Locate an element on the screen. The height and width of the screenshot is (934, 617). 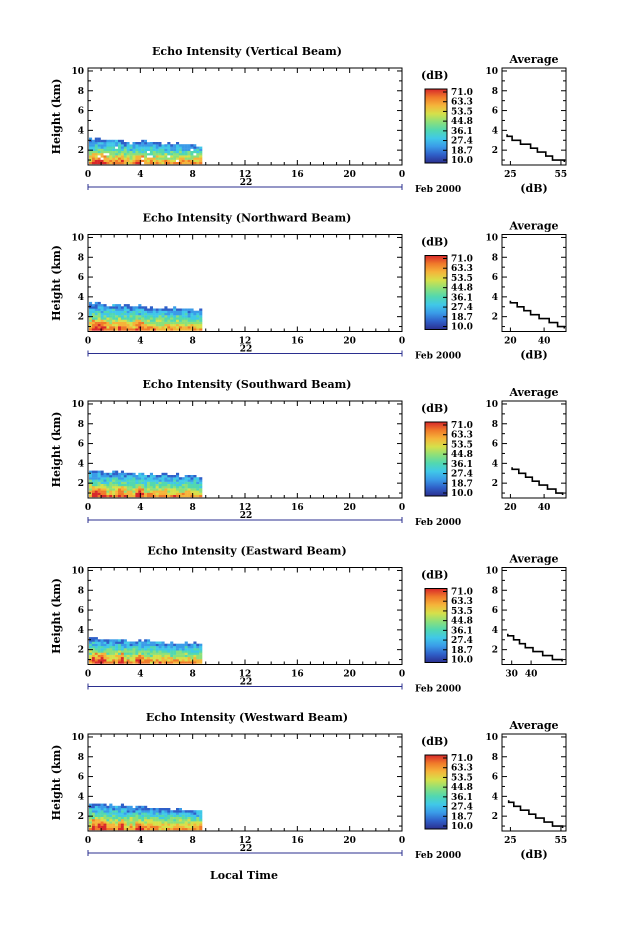
x-tick-label: 20 is located at coordinates (349, 342).